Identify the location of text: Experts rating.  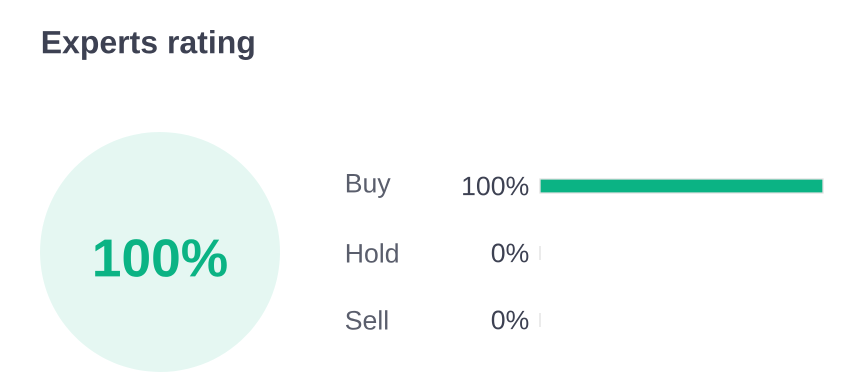
(148, 45).